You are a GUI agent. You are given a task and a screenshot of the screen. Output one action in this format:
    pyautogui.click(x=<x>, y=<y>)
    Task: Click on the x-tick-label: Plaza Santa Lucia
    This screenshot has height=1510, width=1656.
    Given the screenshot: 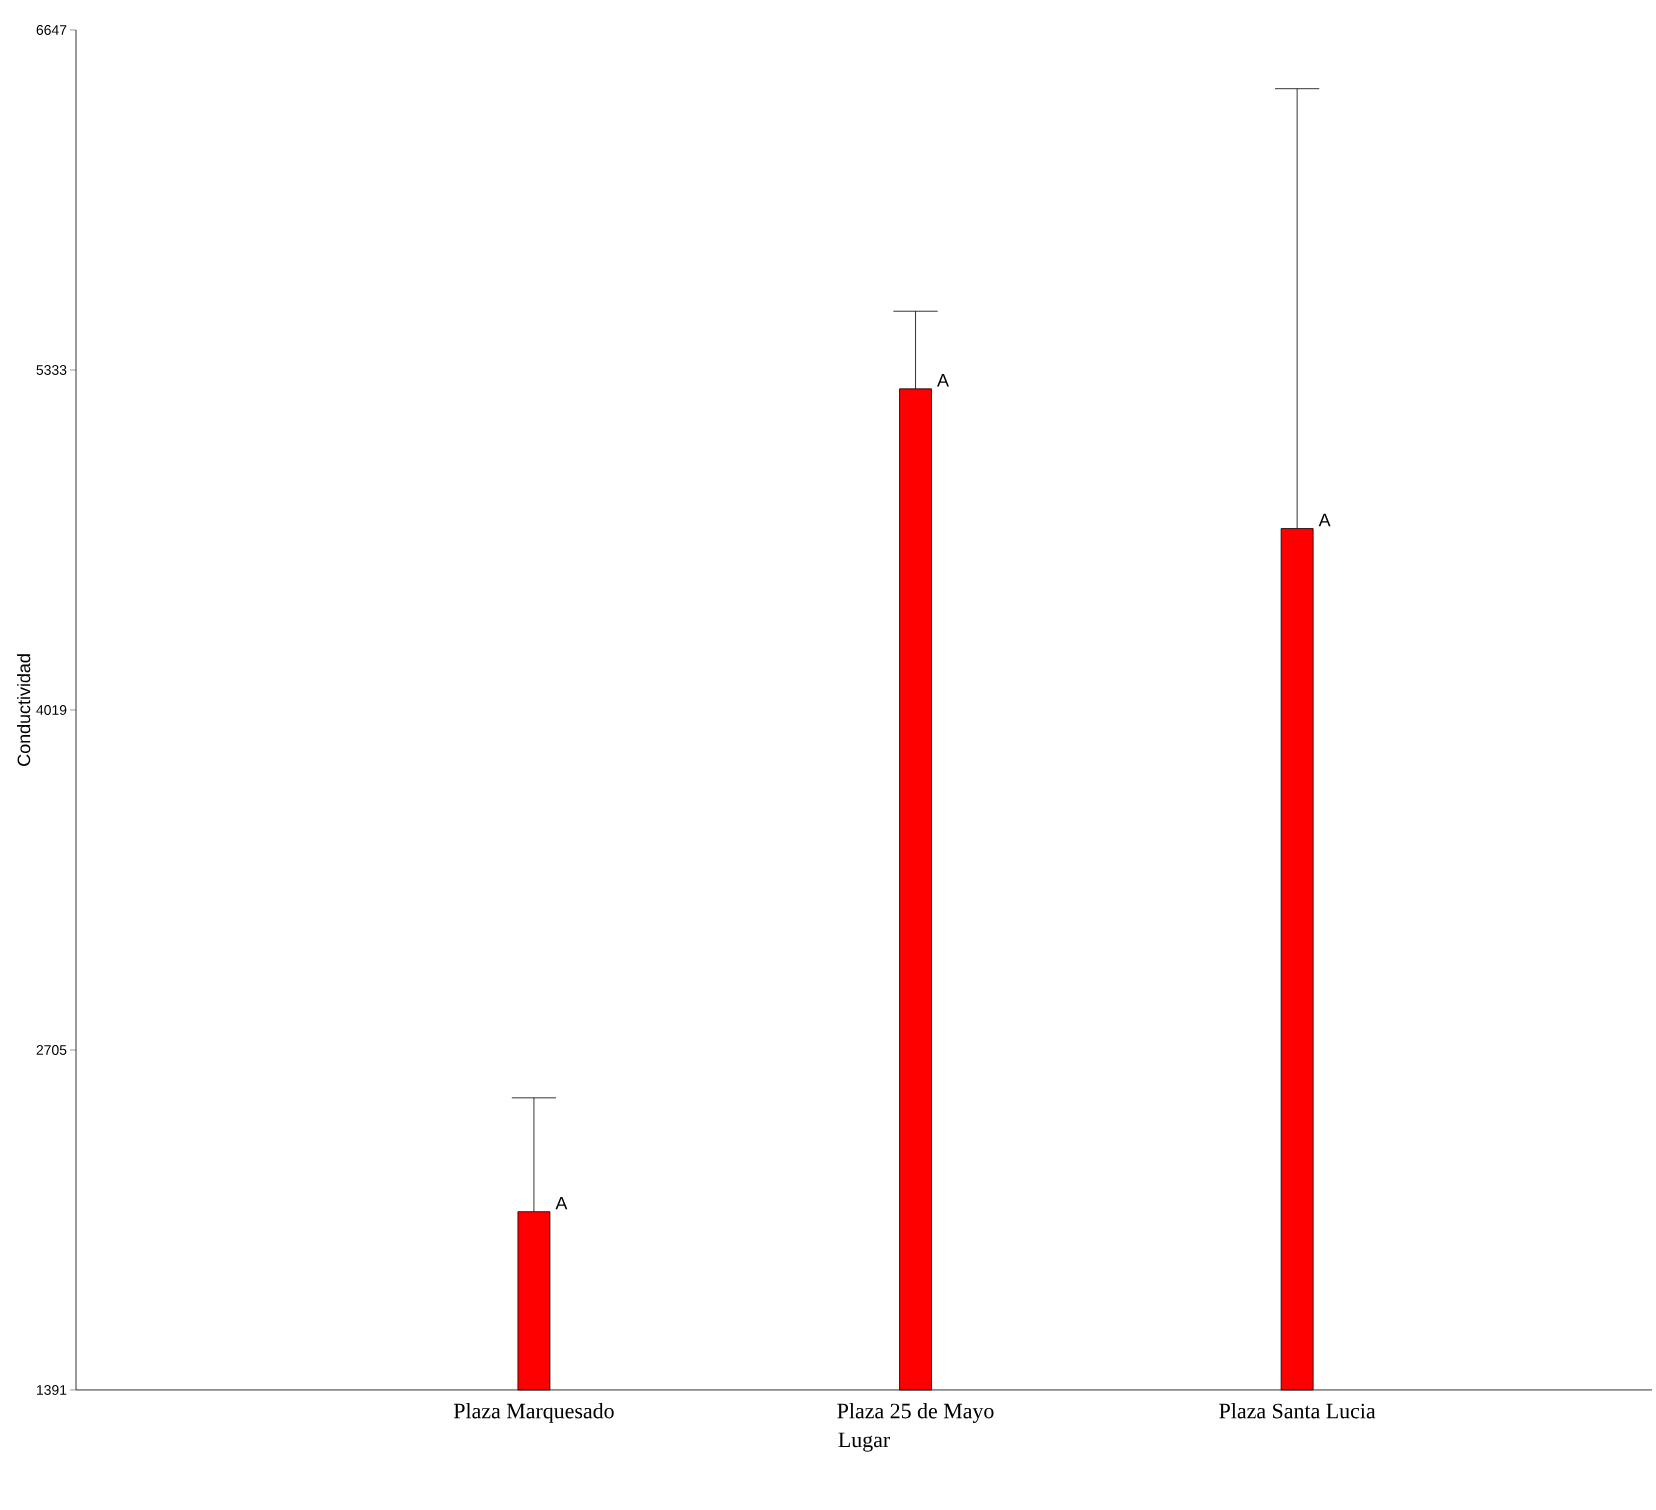 What is the action you would take?
    pyautogui.click(x=1297, y=1411)
    